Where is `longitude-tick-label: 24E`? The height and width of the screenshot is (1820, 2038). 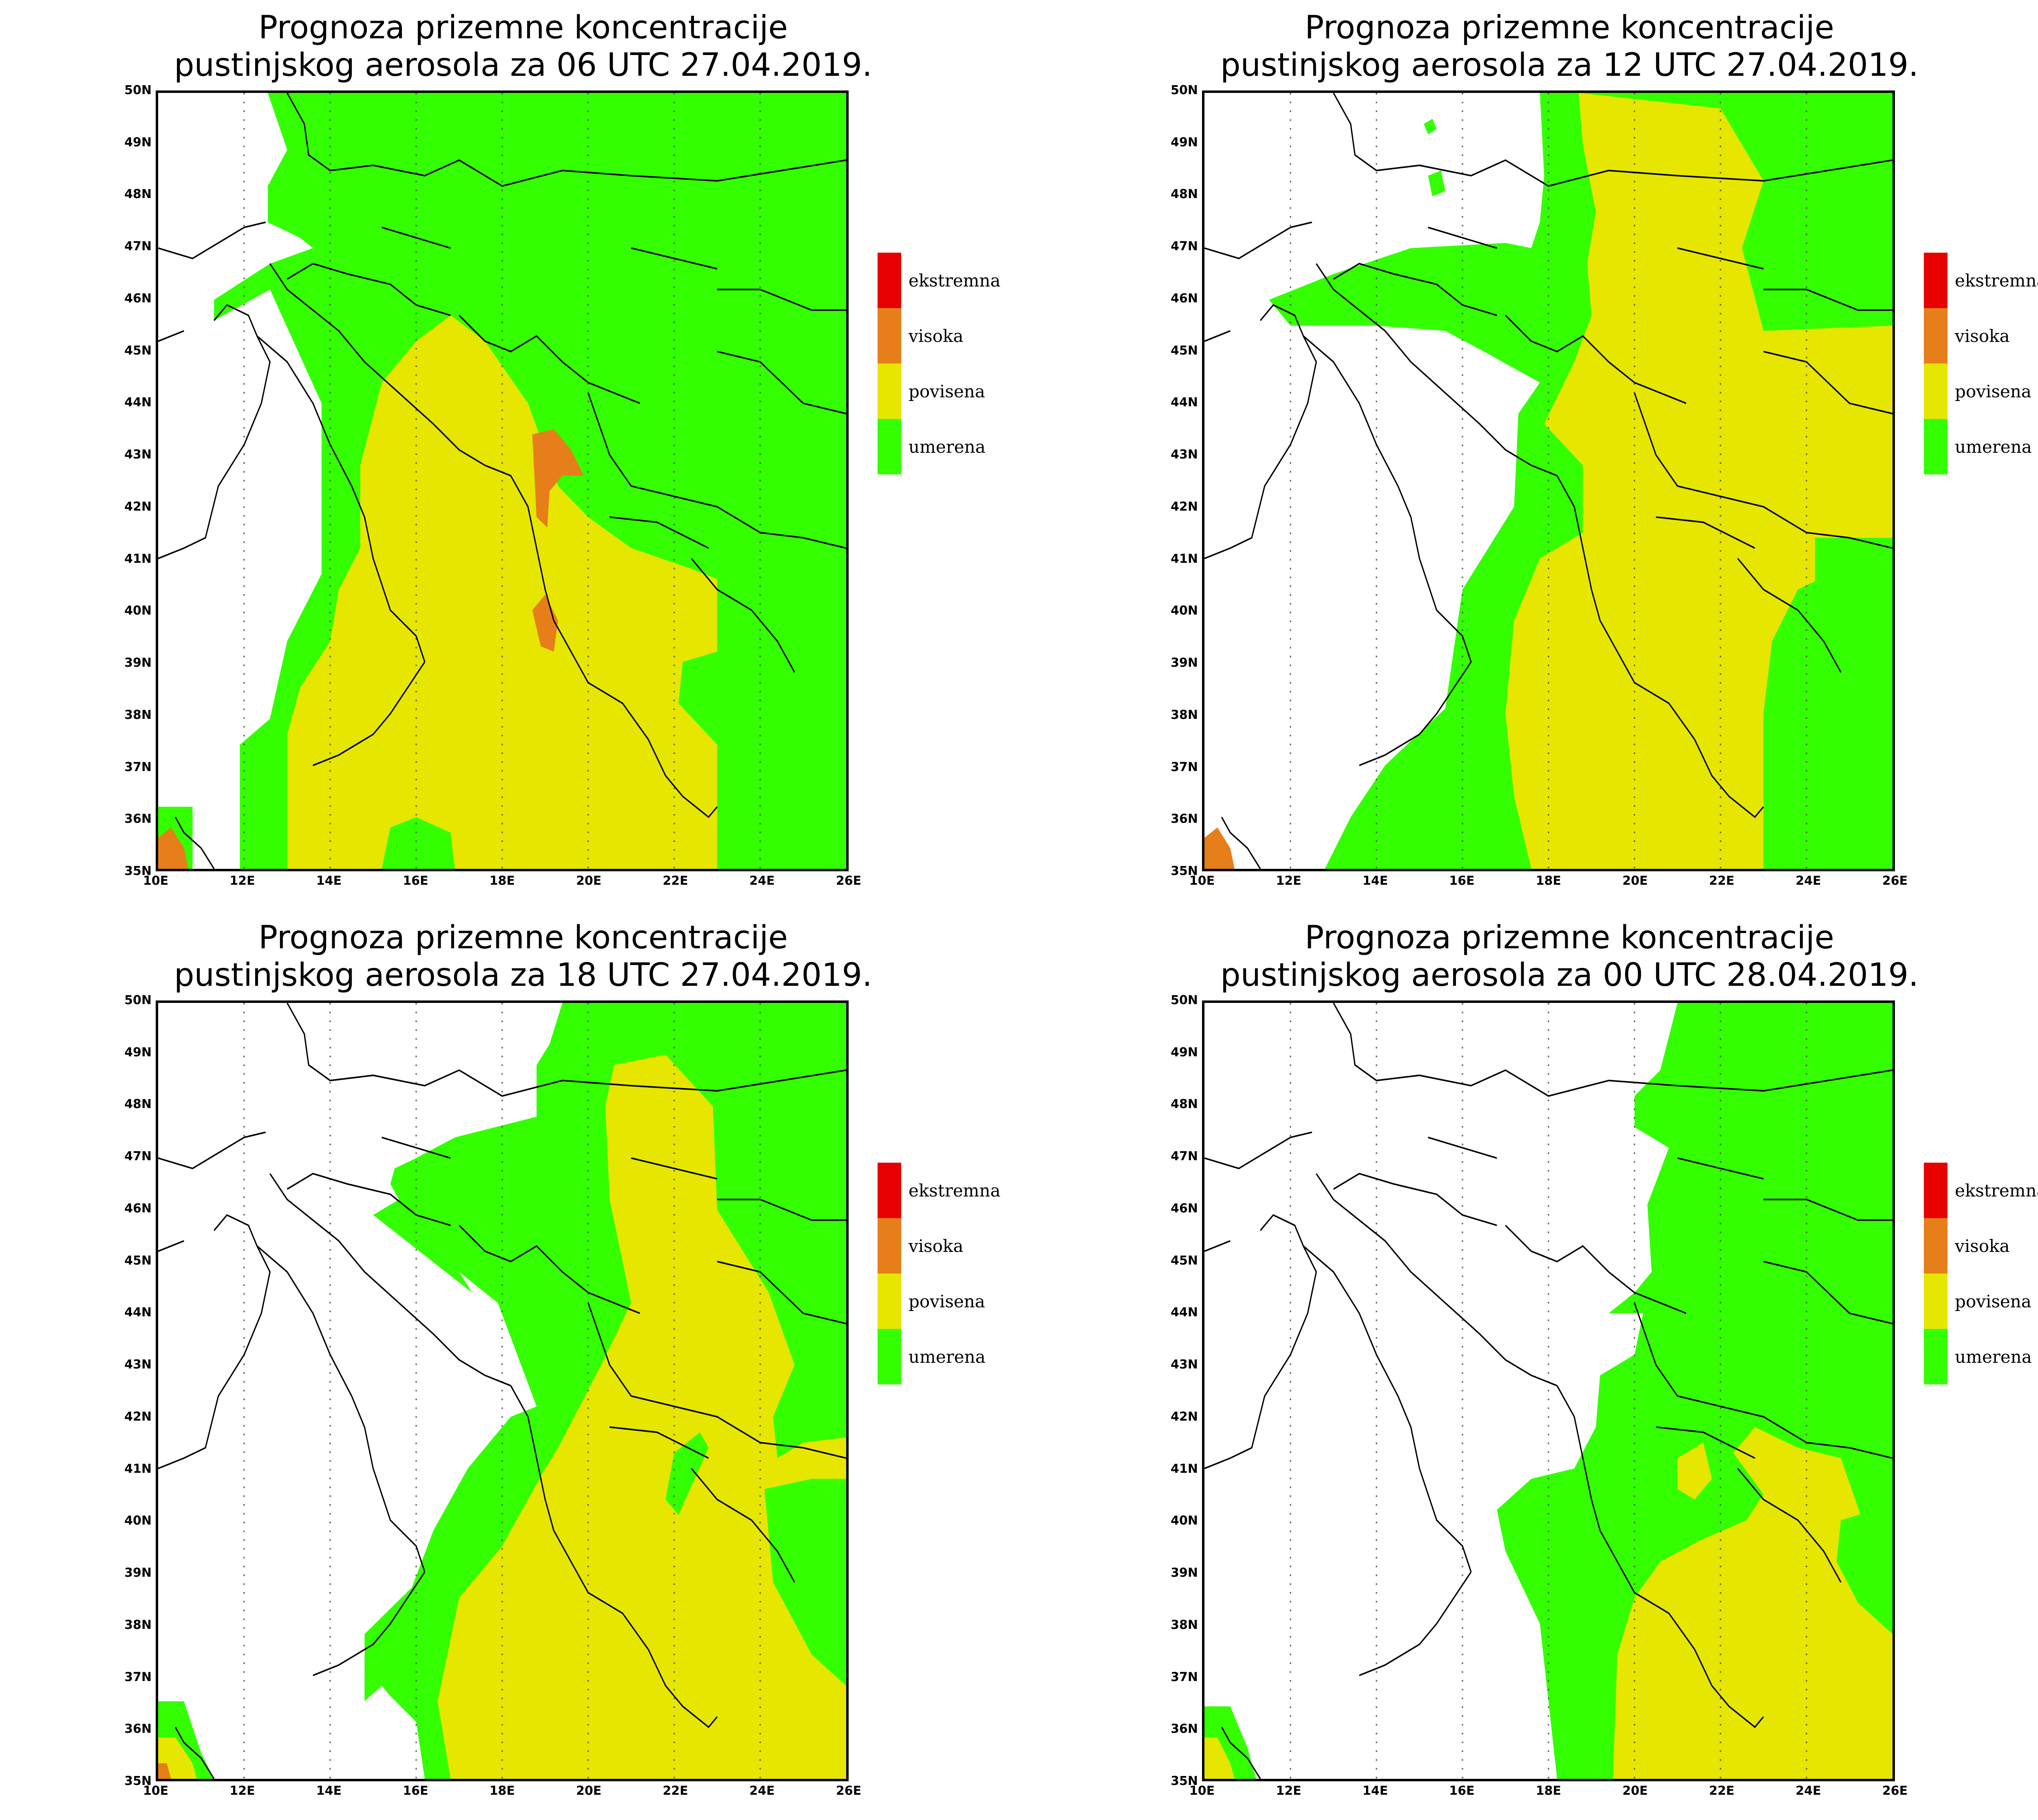
longitude-tick-label: 24E is located at coordinates (762, 1791).